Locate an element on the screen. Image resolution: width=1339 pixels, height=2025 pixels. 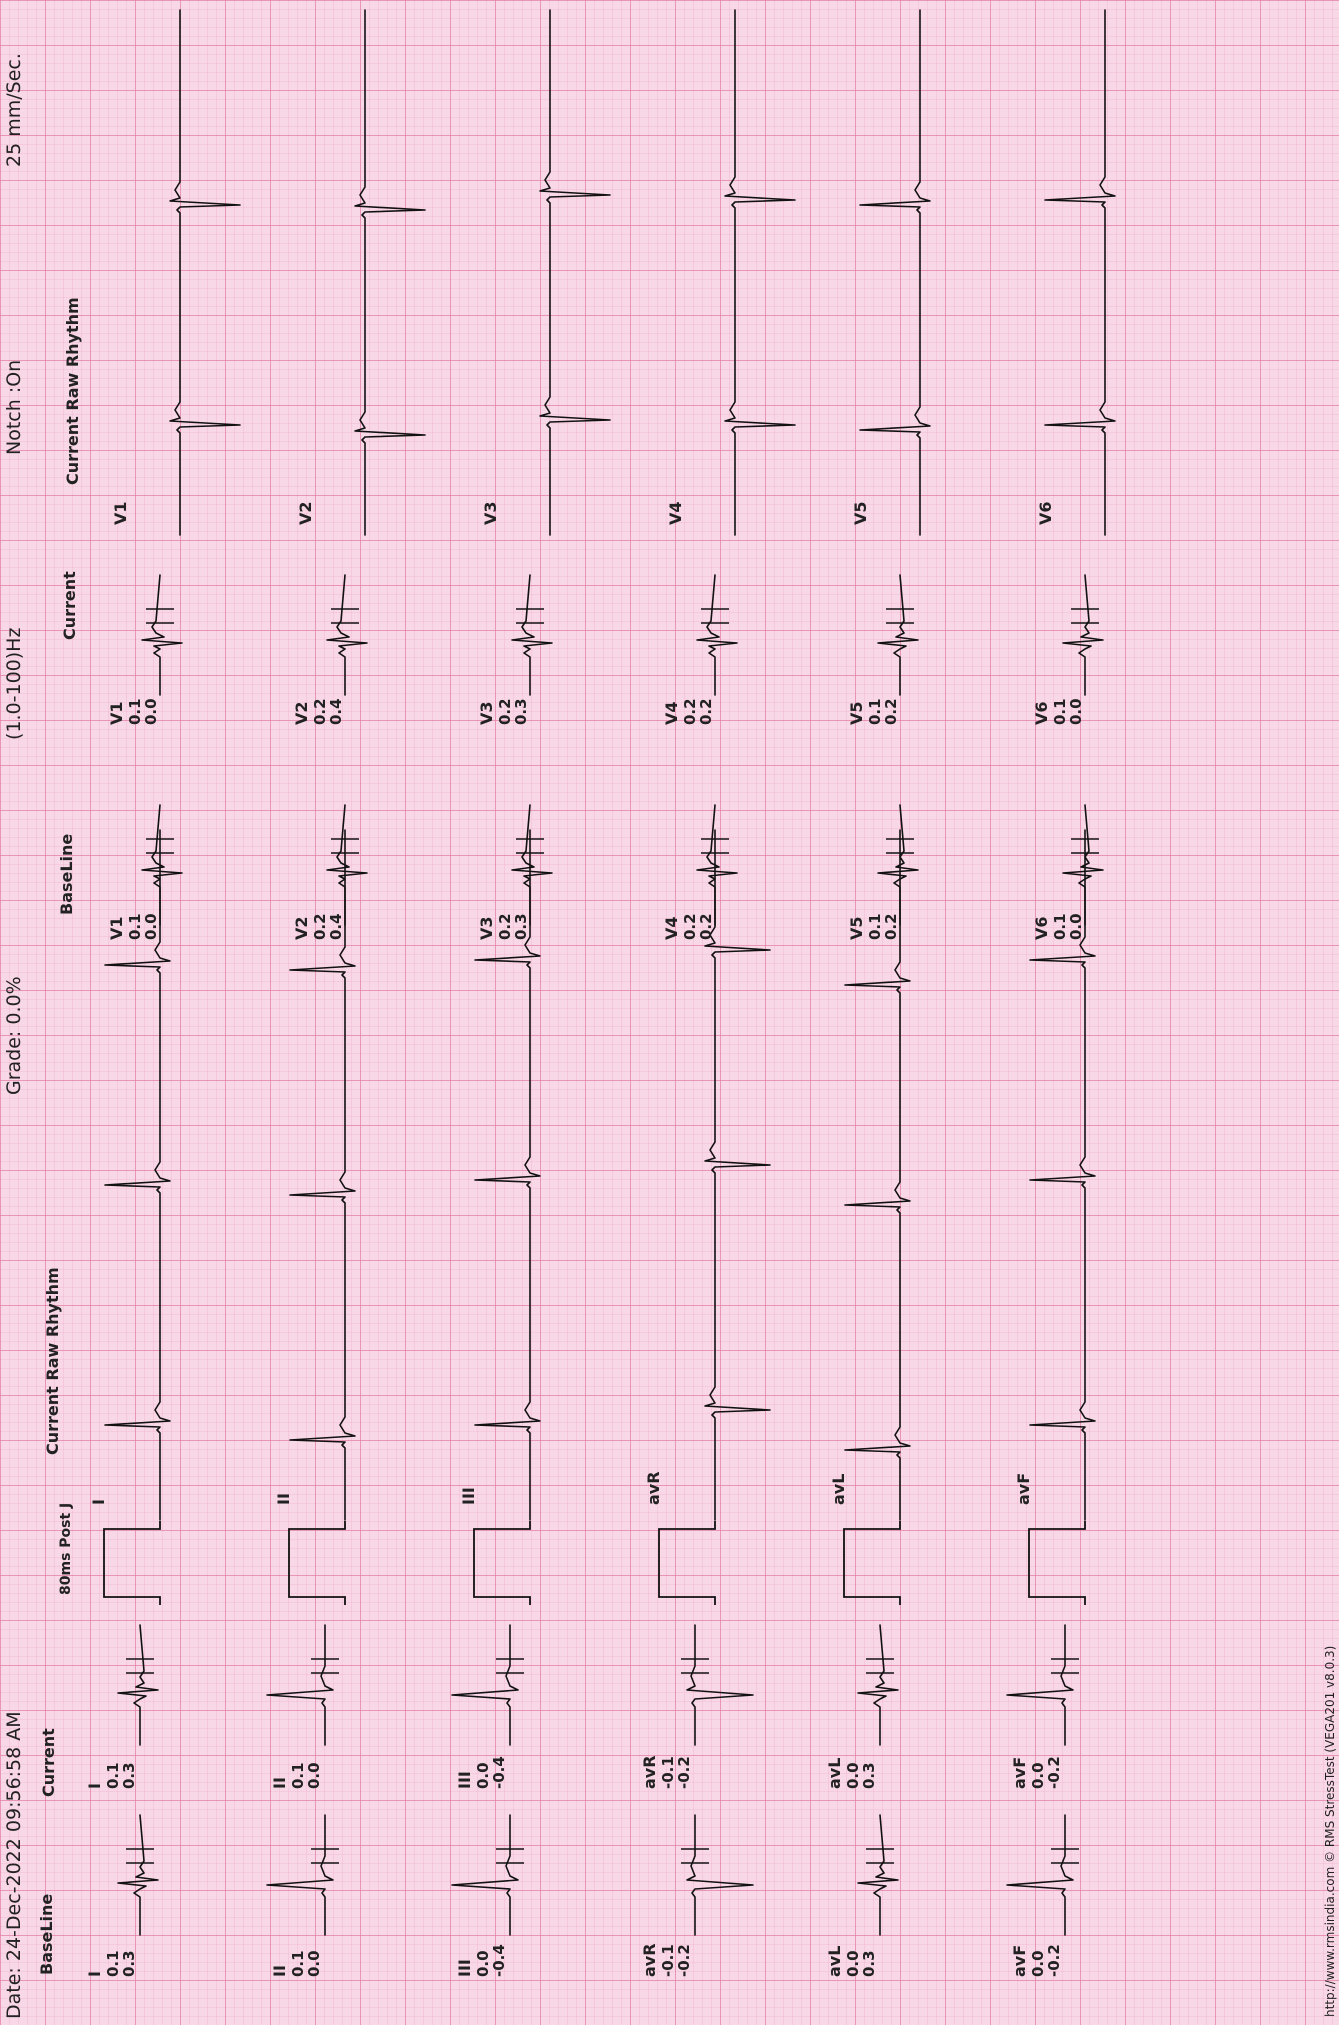
speed-label: 25 mm/Sec. is located at coordinates (14, 110).